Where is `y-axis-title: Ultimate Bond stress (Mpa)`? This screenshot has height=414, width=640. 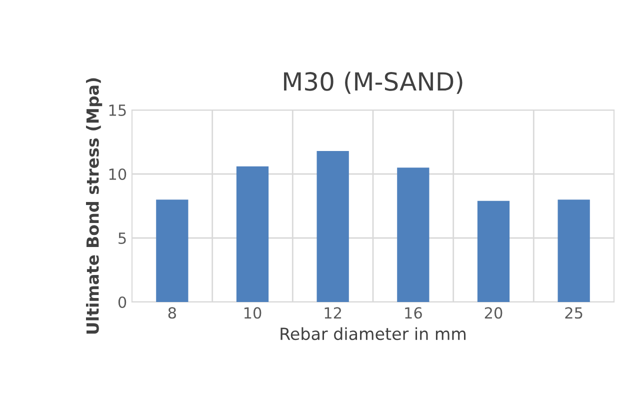
y-axis-title: Ultimate Bond stress (Mpa) is located at coordinates (94, 206).